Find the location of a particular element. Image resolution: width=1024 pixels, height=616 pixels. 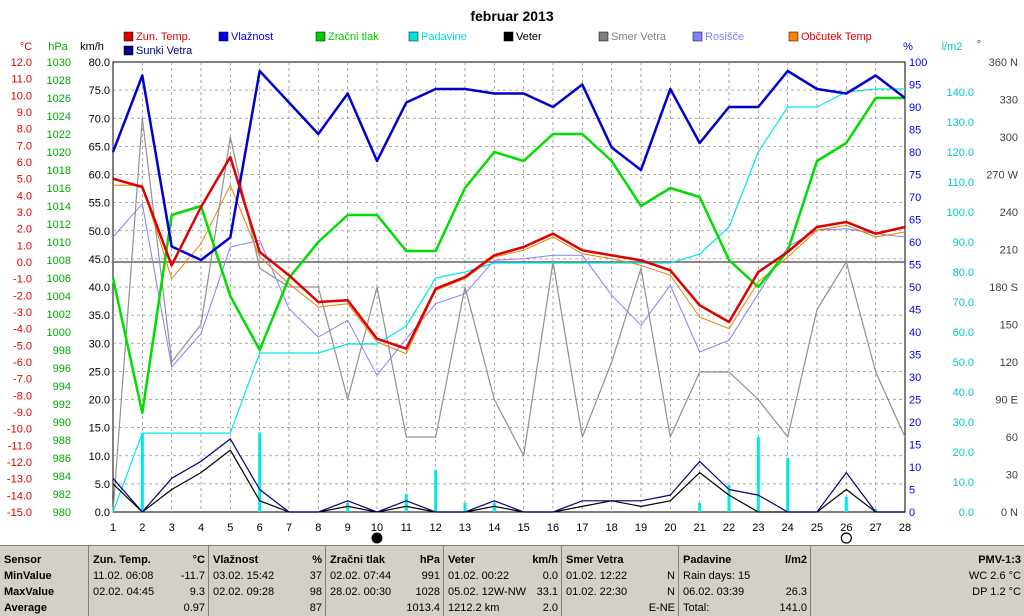

pressure-tick-label: 1002 is located at coordinates (59, 315).